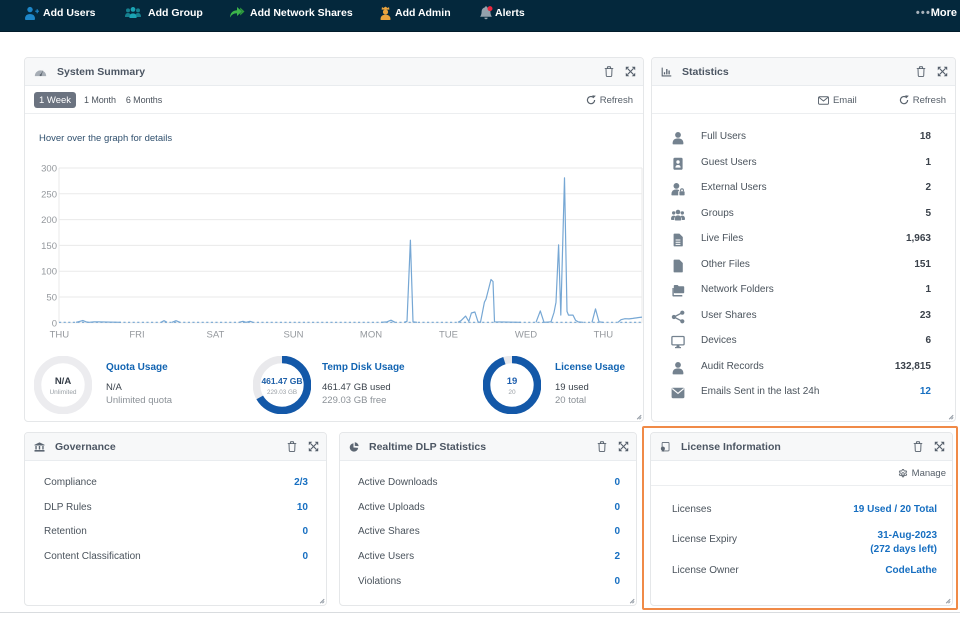 This screenshot has width=960, height=618. Describe the element at coordinates (526, 335) in the screenshot. I see `svg-text: WED` at that location.